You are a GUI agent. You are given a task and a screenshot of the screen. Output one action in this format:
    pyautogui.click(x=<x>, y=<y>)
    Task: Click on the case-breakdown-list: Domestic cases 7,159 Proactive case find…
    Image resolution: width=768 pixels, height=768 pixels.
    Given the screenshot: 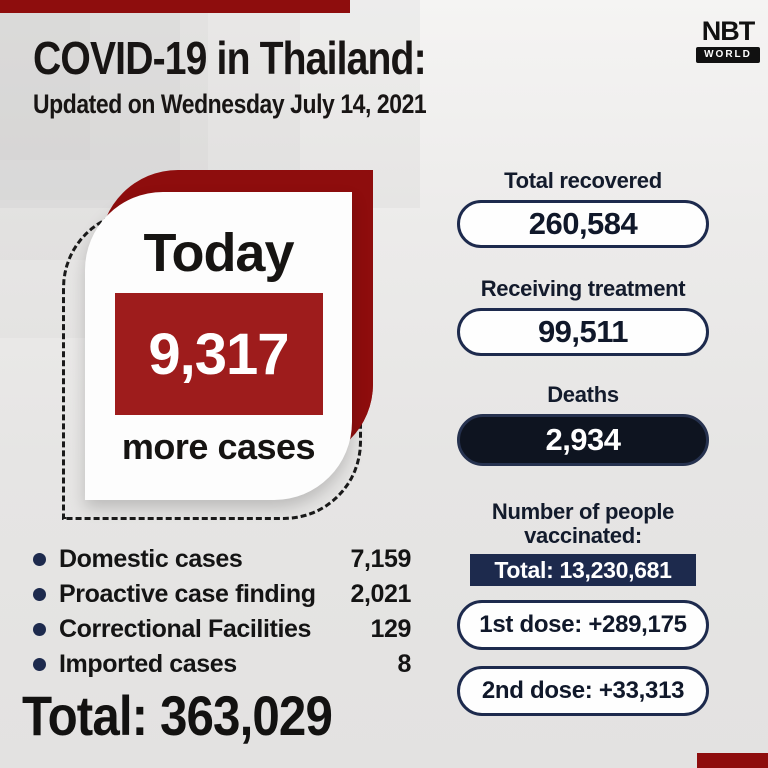 What is the action you would take?
    pyautogui.click(x=222, y=612)
    